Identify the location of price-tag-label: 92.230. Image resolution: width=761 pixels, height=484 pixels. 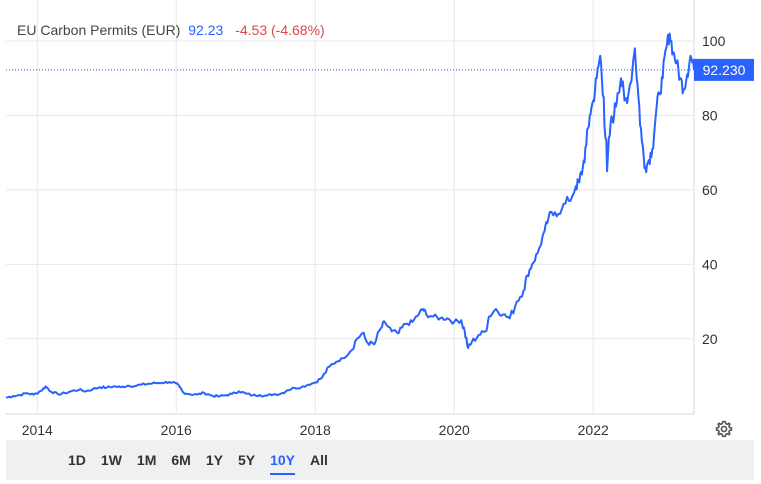
(724, 70).